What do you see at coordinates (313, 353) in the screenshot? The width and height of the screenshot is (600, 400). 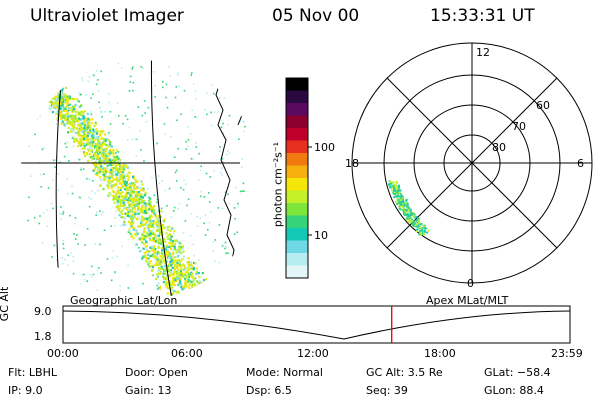 I see `xtick-12: 12:00` at bounding box center [313, 353].